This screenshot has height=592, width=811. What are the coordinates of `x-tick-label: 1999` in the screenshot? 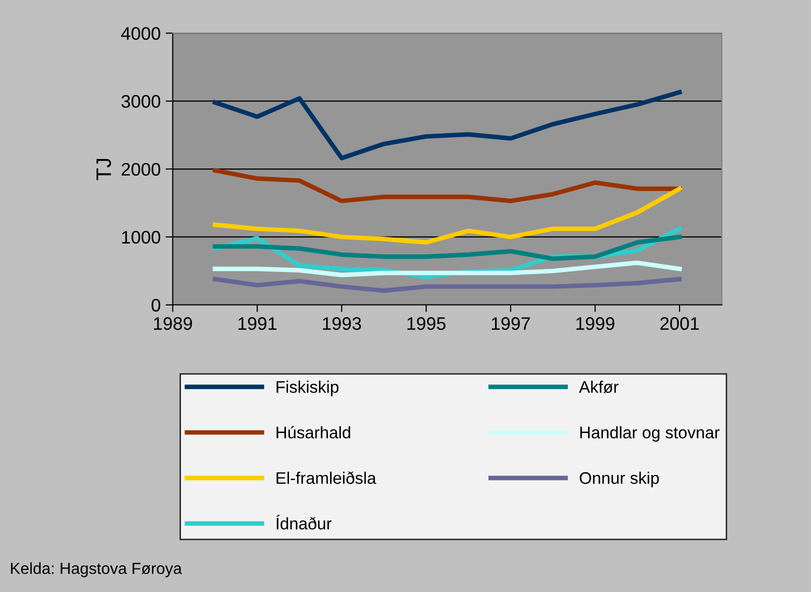 It's located at (595, 323).